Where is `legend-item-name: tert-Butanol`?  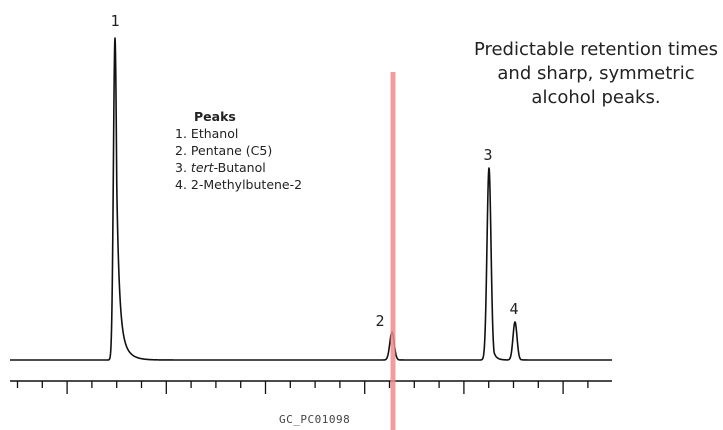 legend-item-name: tert-Butanol is located at coordinates (228, 167).